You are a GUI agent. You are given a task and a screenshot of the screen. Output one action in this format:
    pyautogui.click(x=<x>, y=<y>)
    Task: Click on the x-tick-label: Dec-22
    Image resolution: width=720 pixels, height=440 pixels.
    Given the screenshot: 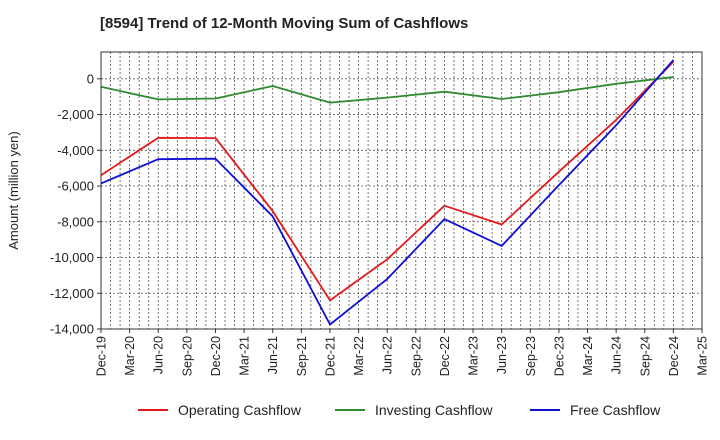 What is the action you would take?
    pyautogui.click(x=445, y=356)
    